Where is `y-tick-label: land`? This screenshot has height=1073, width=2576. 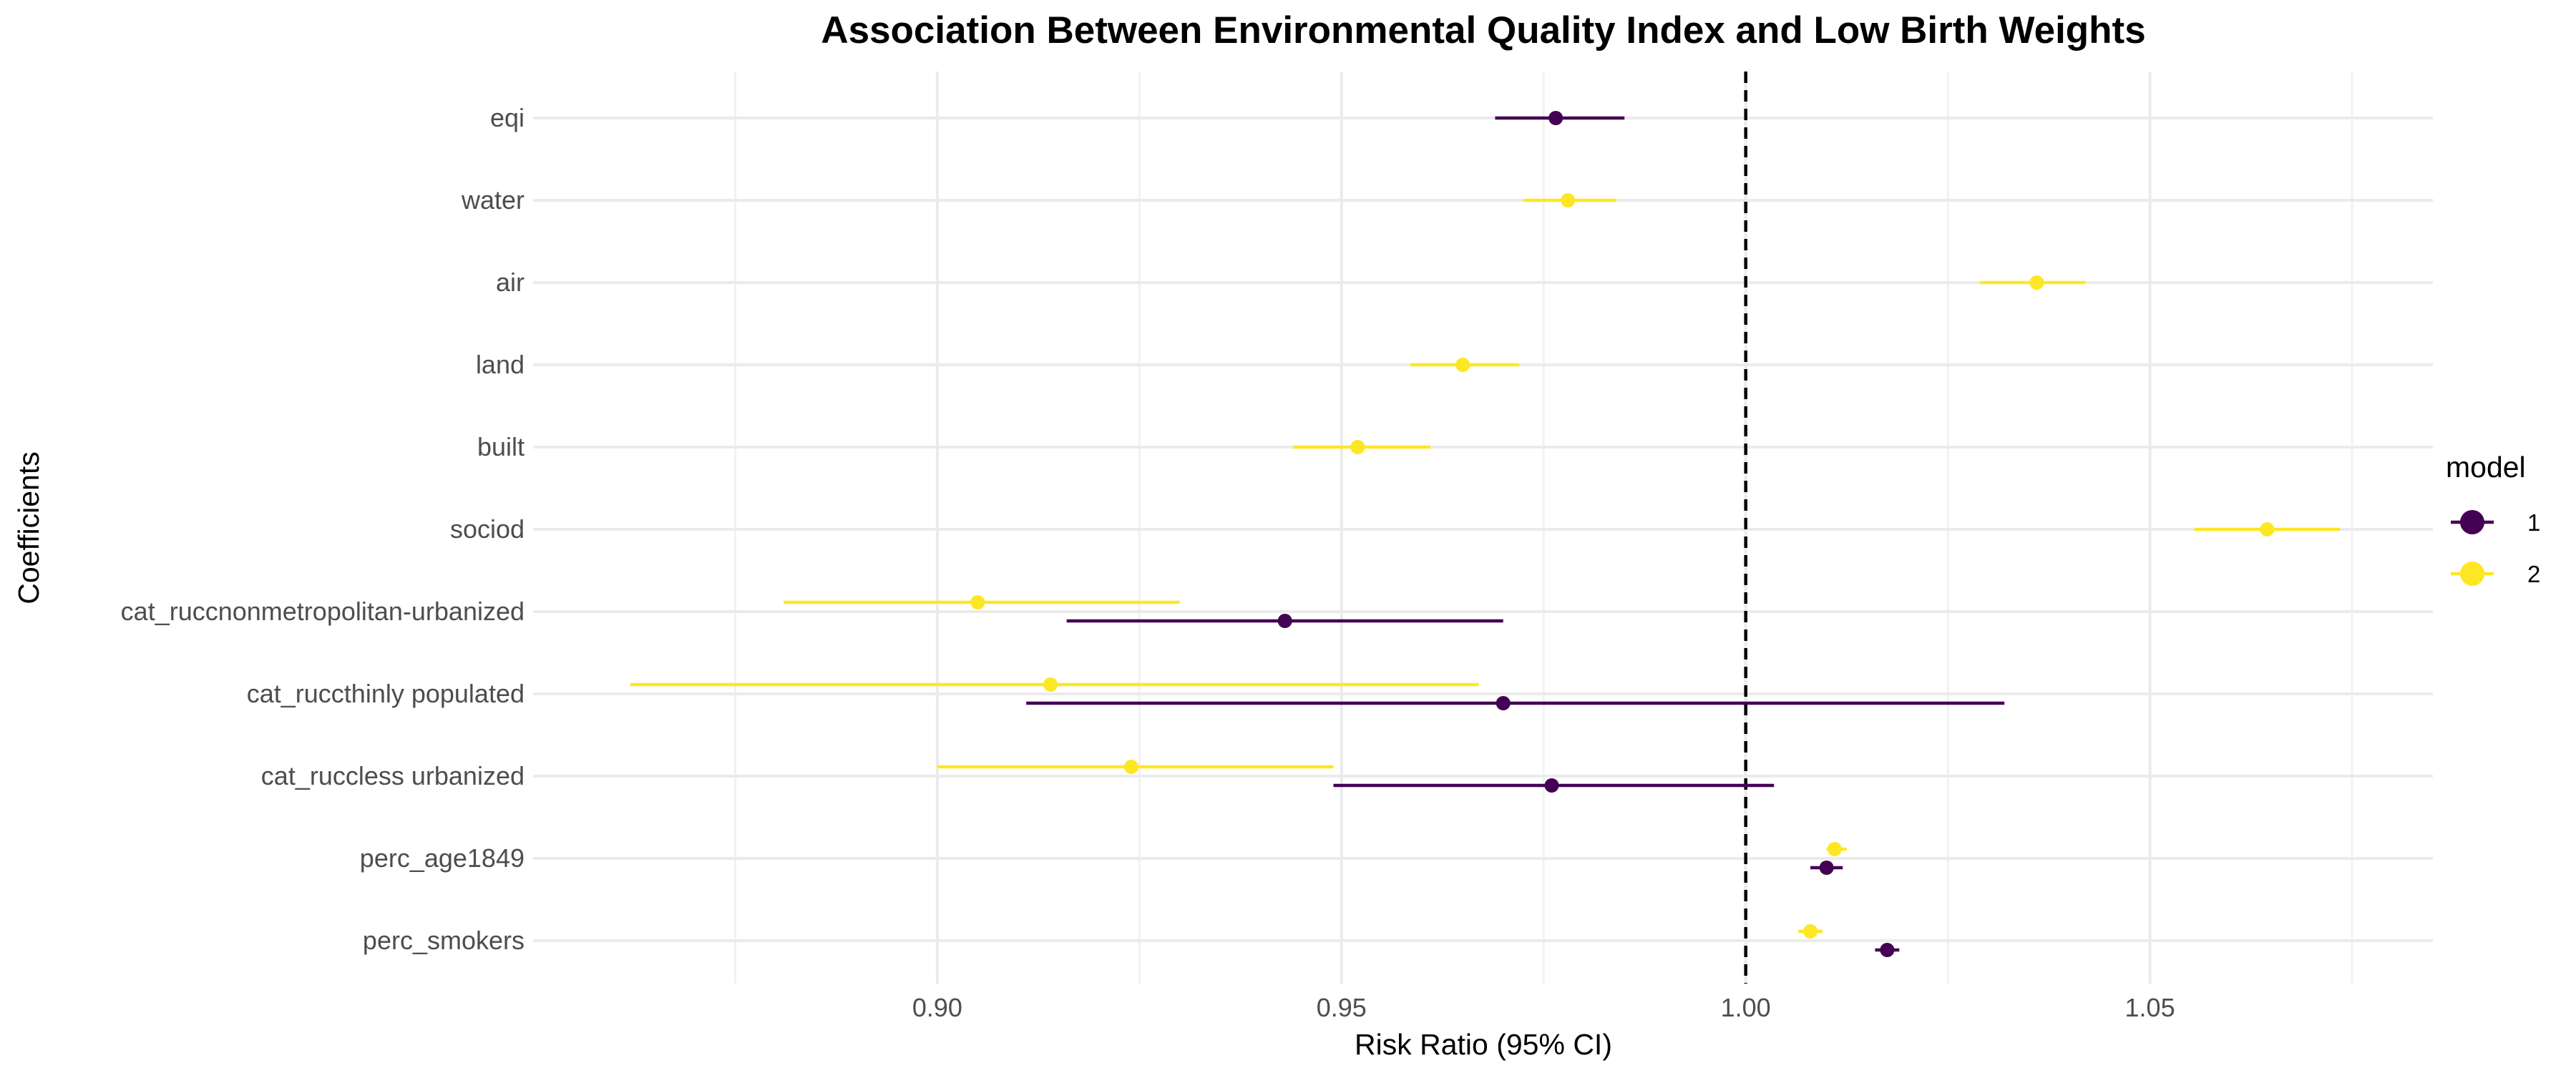 y-tick-label: land is located at coordinates (500, 364).